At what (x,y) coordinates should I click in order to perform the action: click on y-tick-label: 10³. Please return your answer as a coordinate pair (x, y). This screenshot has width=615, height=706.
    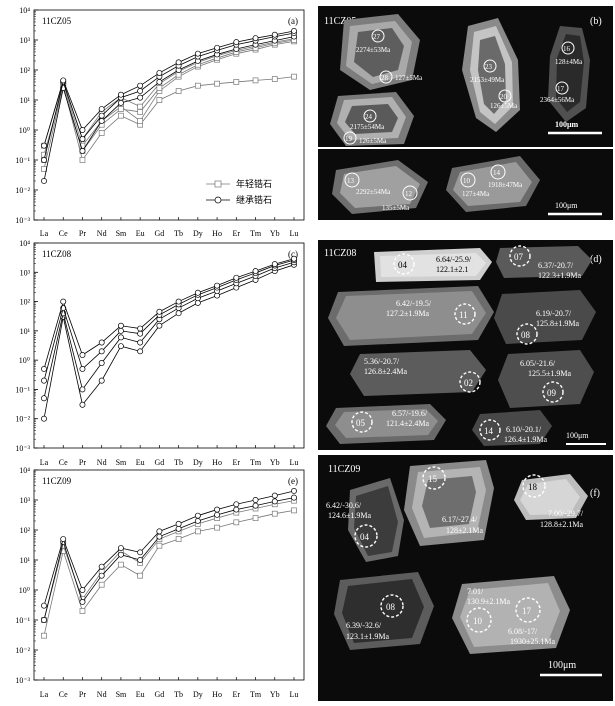
    Looking at the image, I should click on (25, 500).